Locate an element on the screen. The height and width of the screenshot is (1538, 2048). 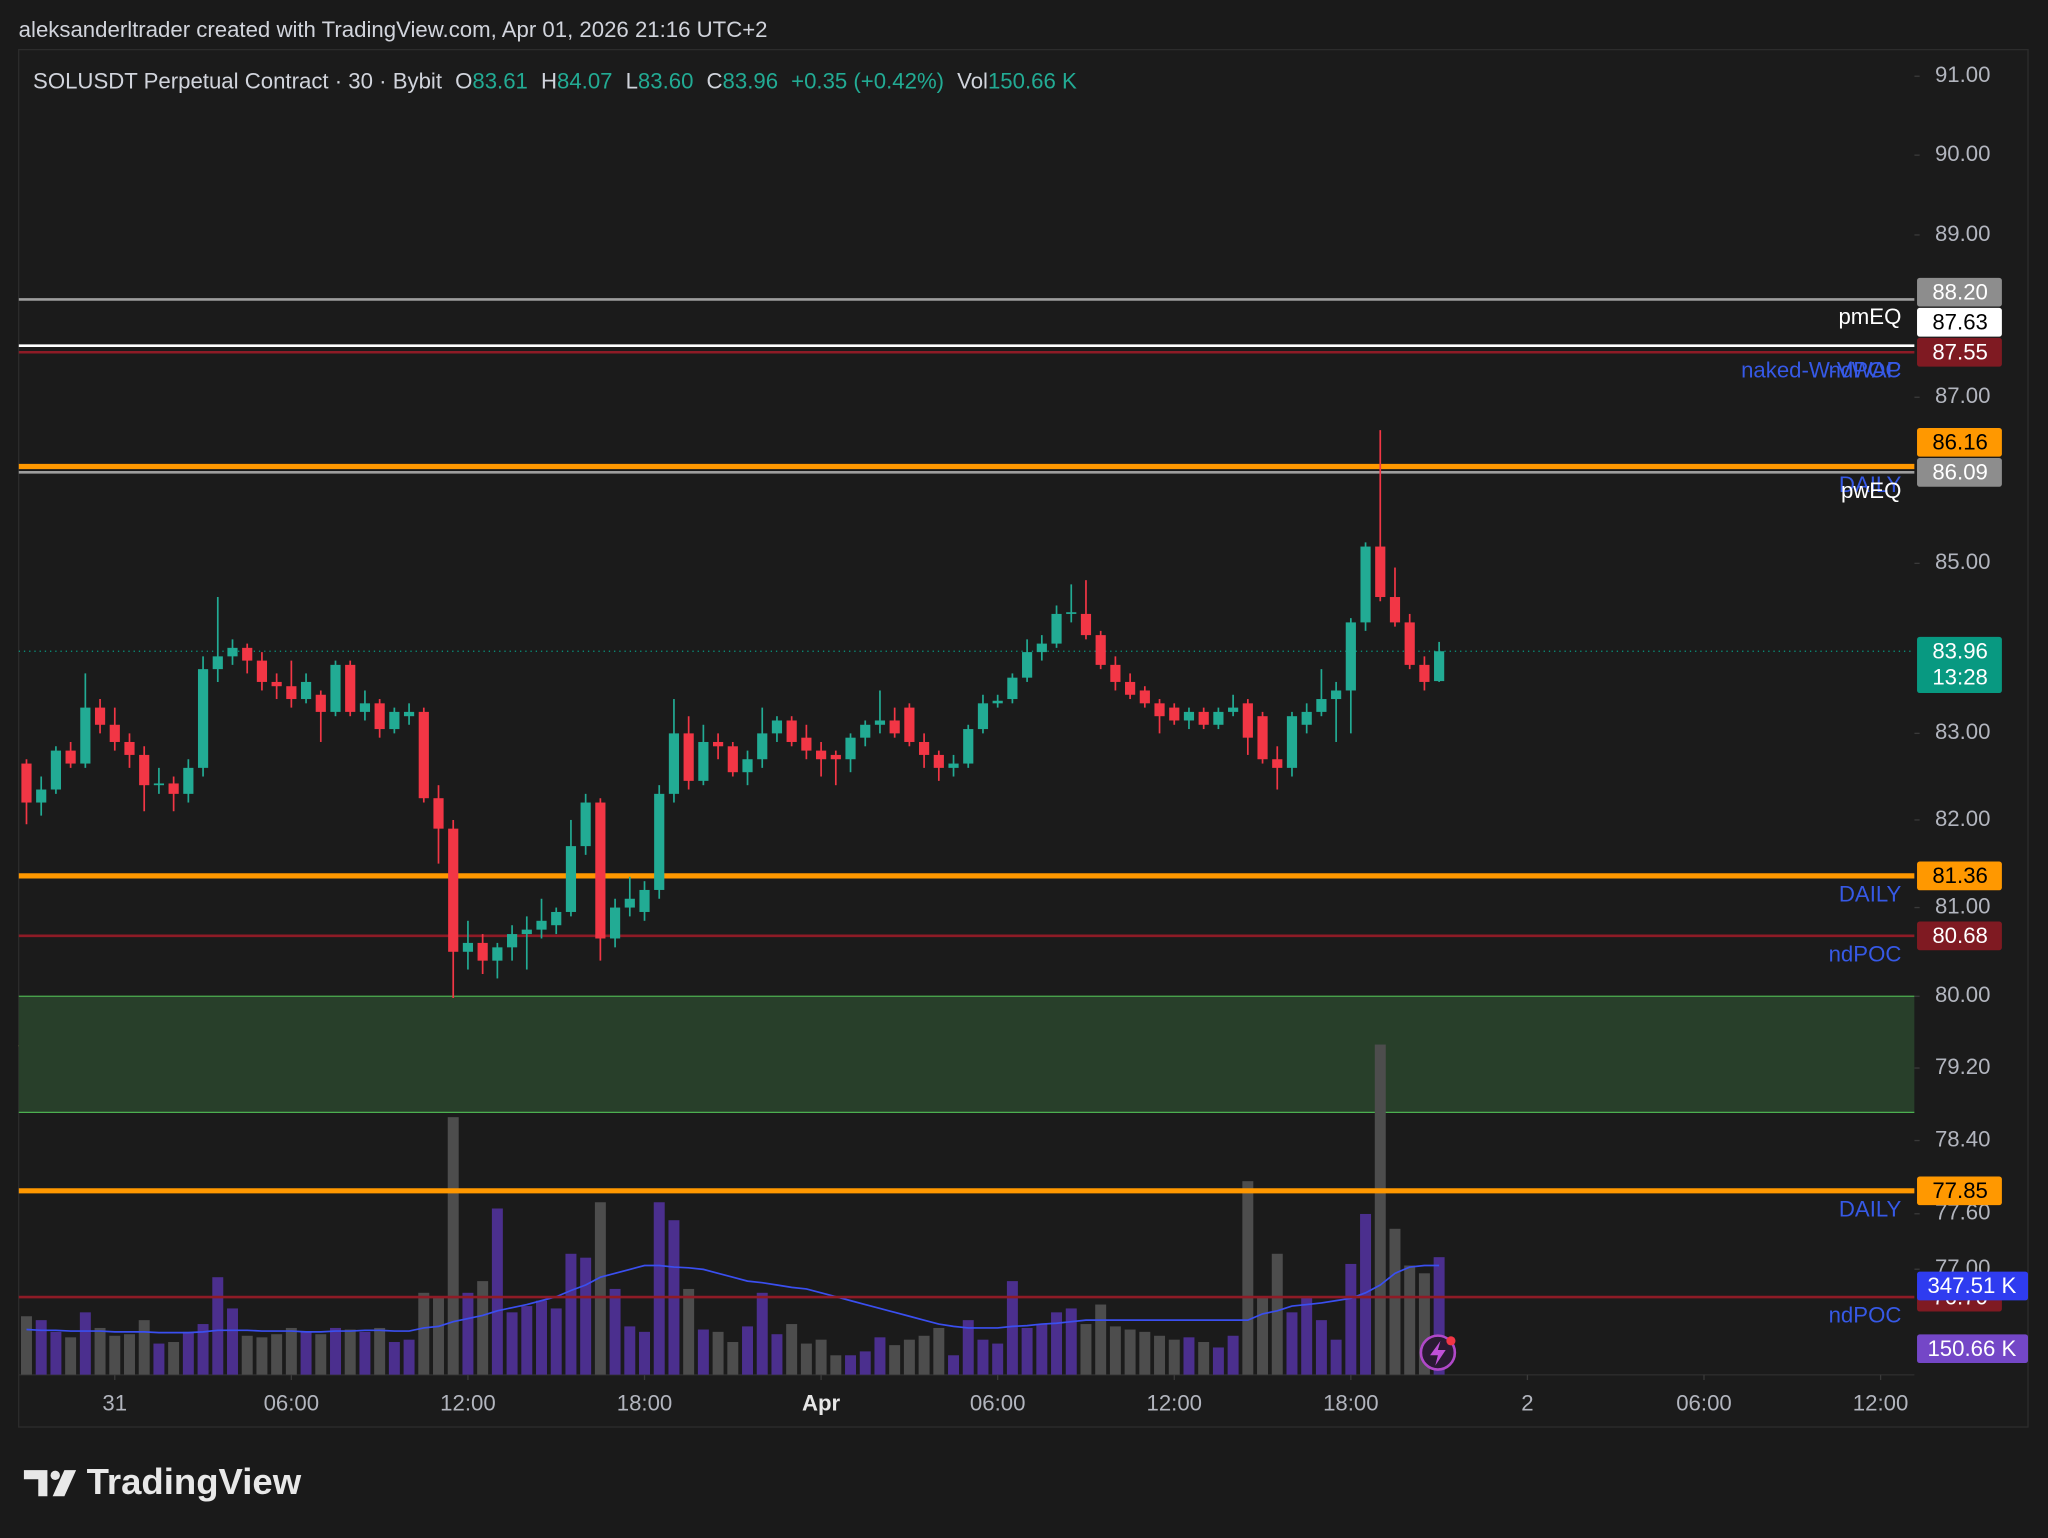
level-note: ndPOC is located at coordinates (1865, 370).